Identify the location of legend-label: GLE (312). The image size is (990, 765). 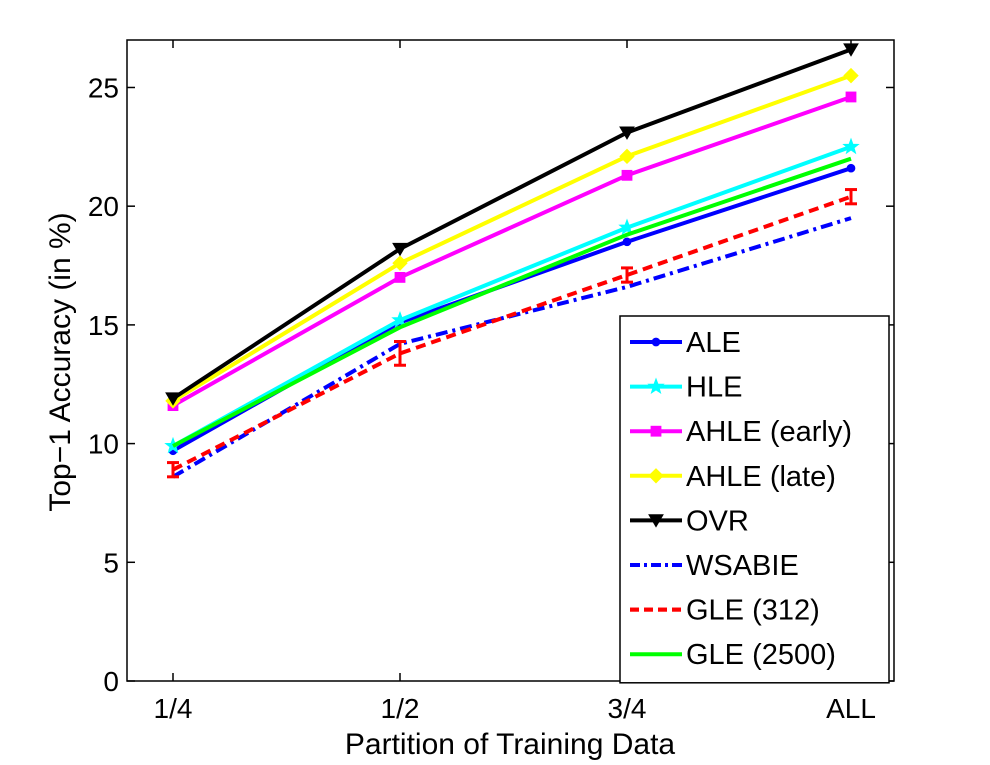
(753, 611).